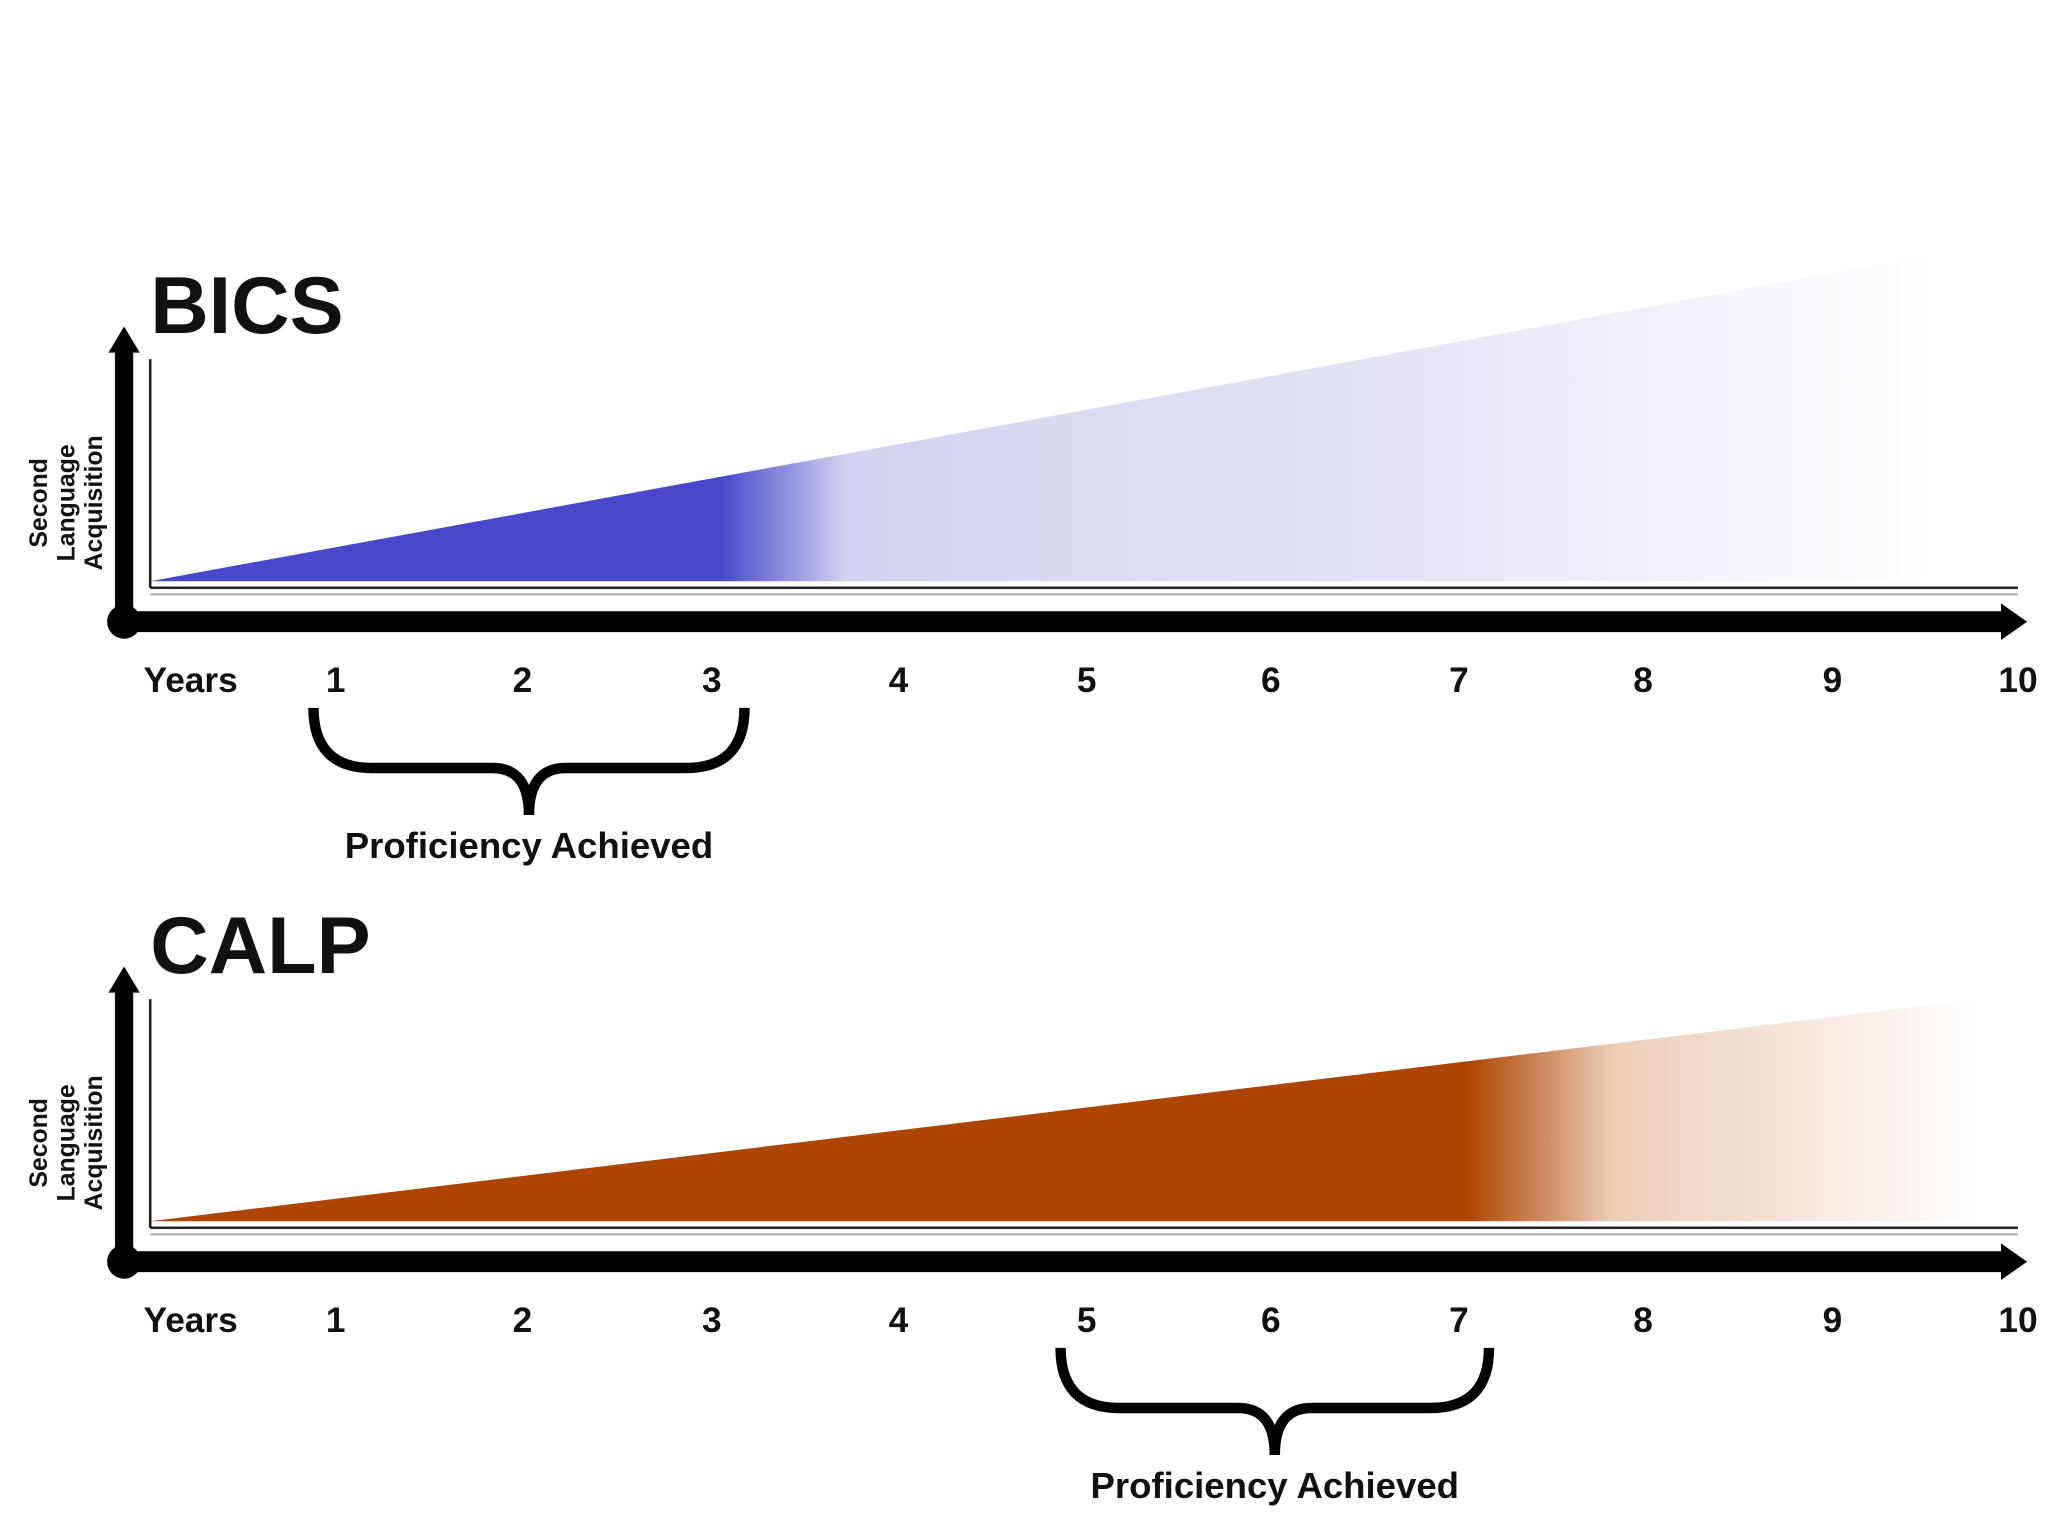 The height and width of the screenshot is (1536, 2048). I want to click on panel-title: BICS, so click(246, 306).